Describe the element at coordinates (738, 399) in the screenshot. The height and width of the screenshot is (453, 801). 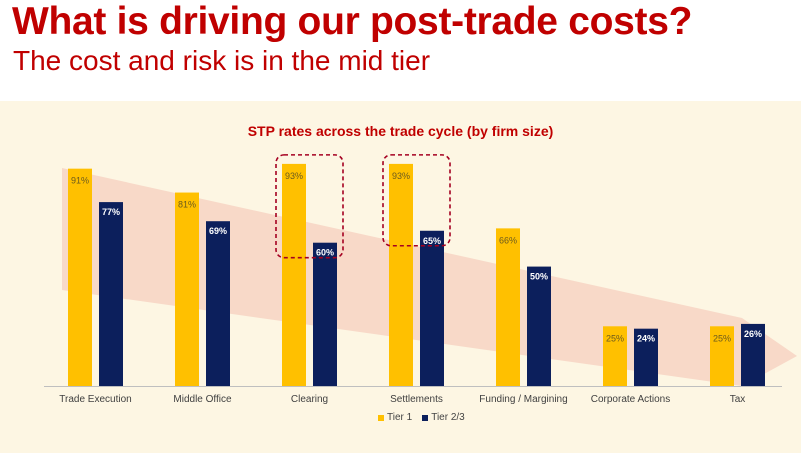
I see `x-tick-label: Tax` at that location.